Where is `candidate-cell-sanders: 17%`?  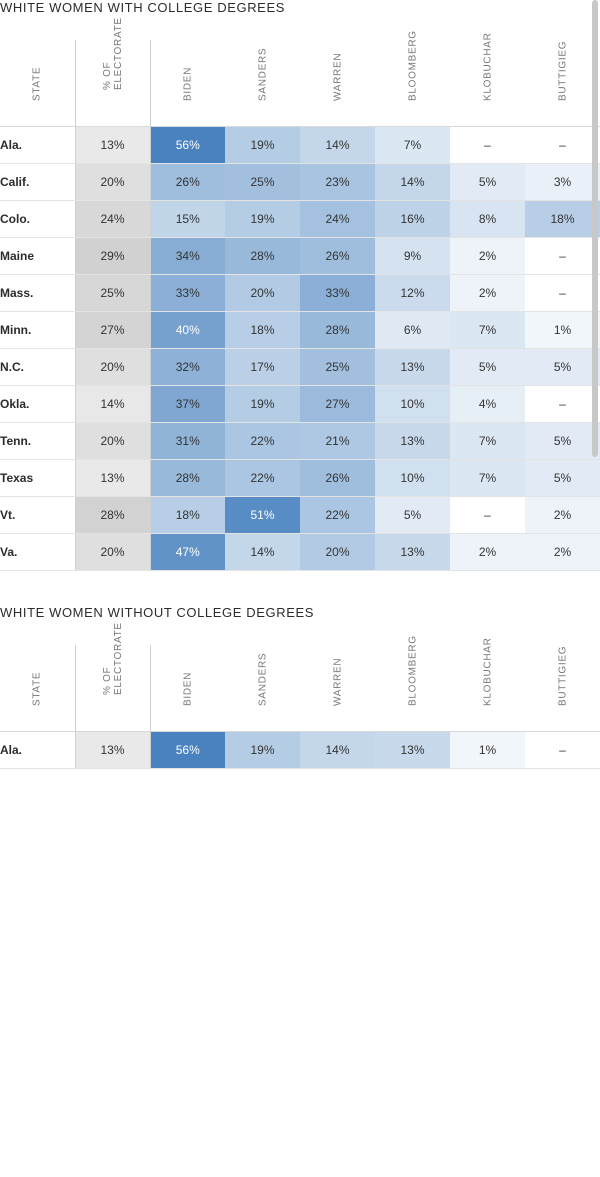 candidate-cell-sanders: 17% is located at coordinates (262, 367).